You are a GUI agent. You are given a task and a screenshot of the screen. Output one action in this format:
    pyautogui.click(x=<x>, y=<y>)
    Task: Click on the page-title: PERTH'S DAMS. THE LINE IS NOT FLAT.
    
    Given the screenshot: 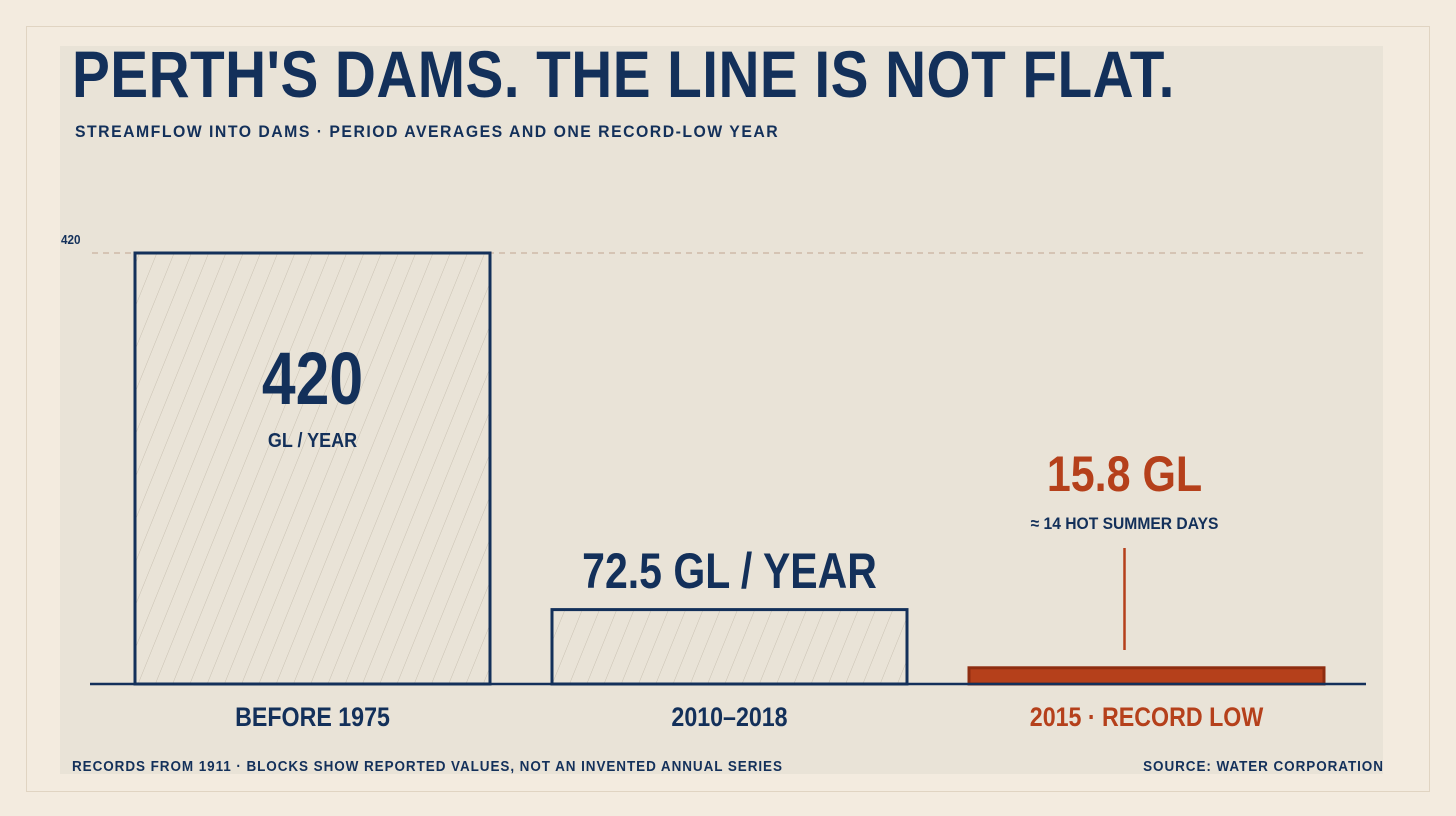 What is the action you would take?
    pyautogui.click(x=623, y=74)
    